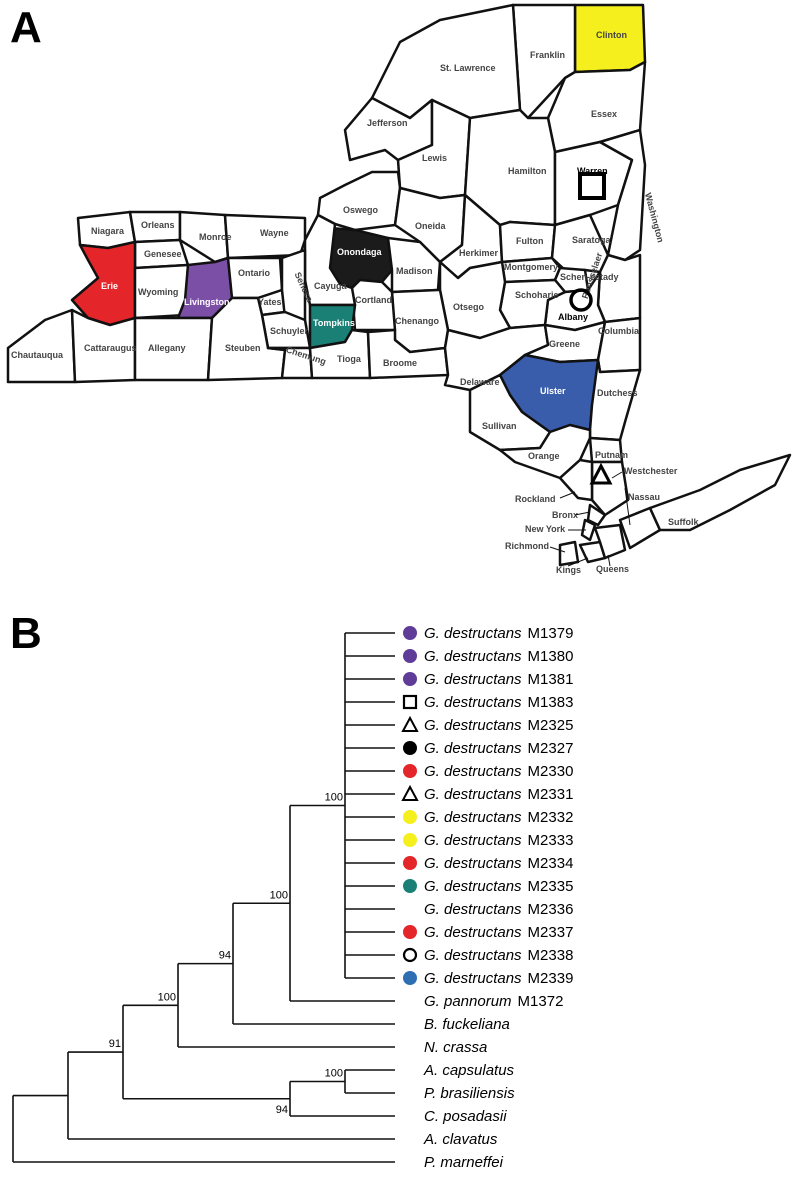 This screenshot has width=800, height=1182. What do you see at coordinates (592, 171) in the screenshot?
I see `label-warren: Warren` at bounding box center [592, 171].